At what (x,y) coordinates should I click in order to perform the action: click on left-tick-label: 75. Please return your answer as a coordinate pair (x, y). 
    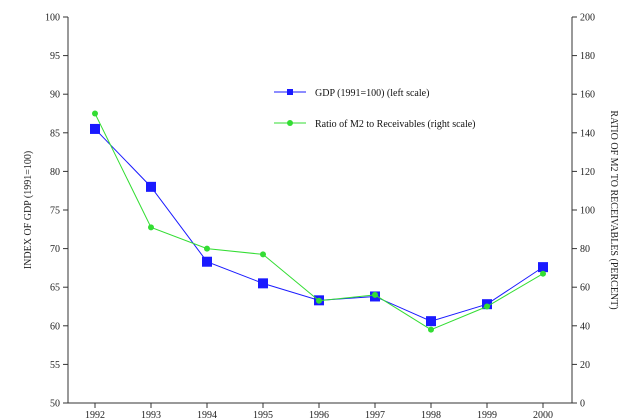
    Looking at the image, I should click on (55, 211).